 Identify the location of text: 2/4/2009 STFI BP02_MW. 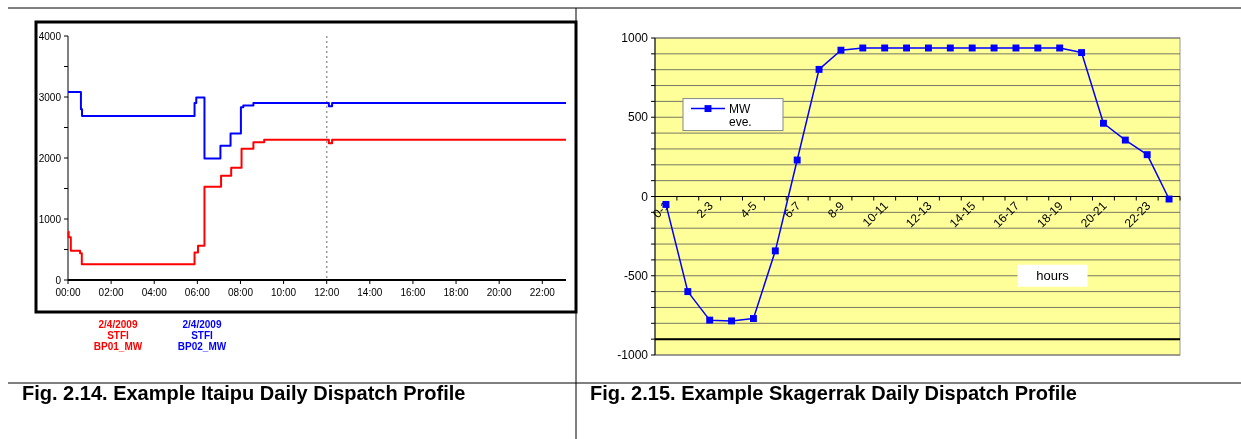
(202, 335).